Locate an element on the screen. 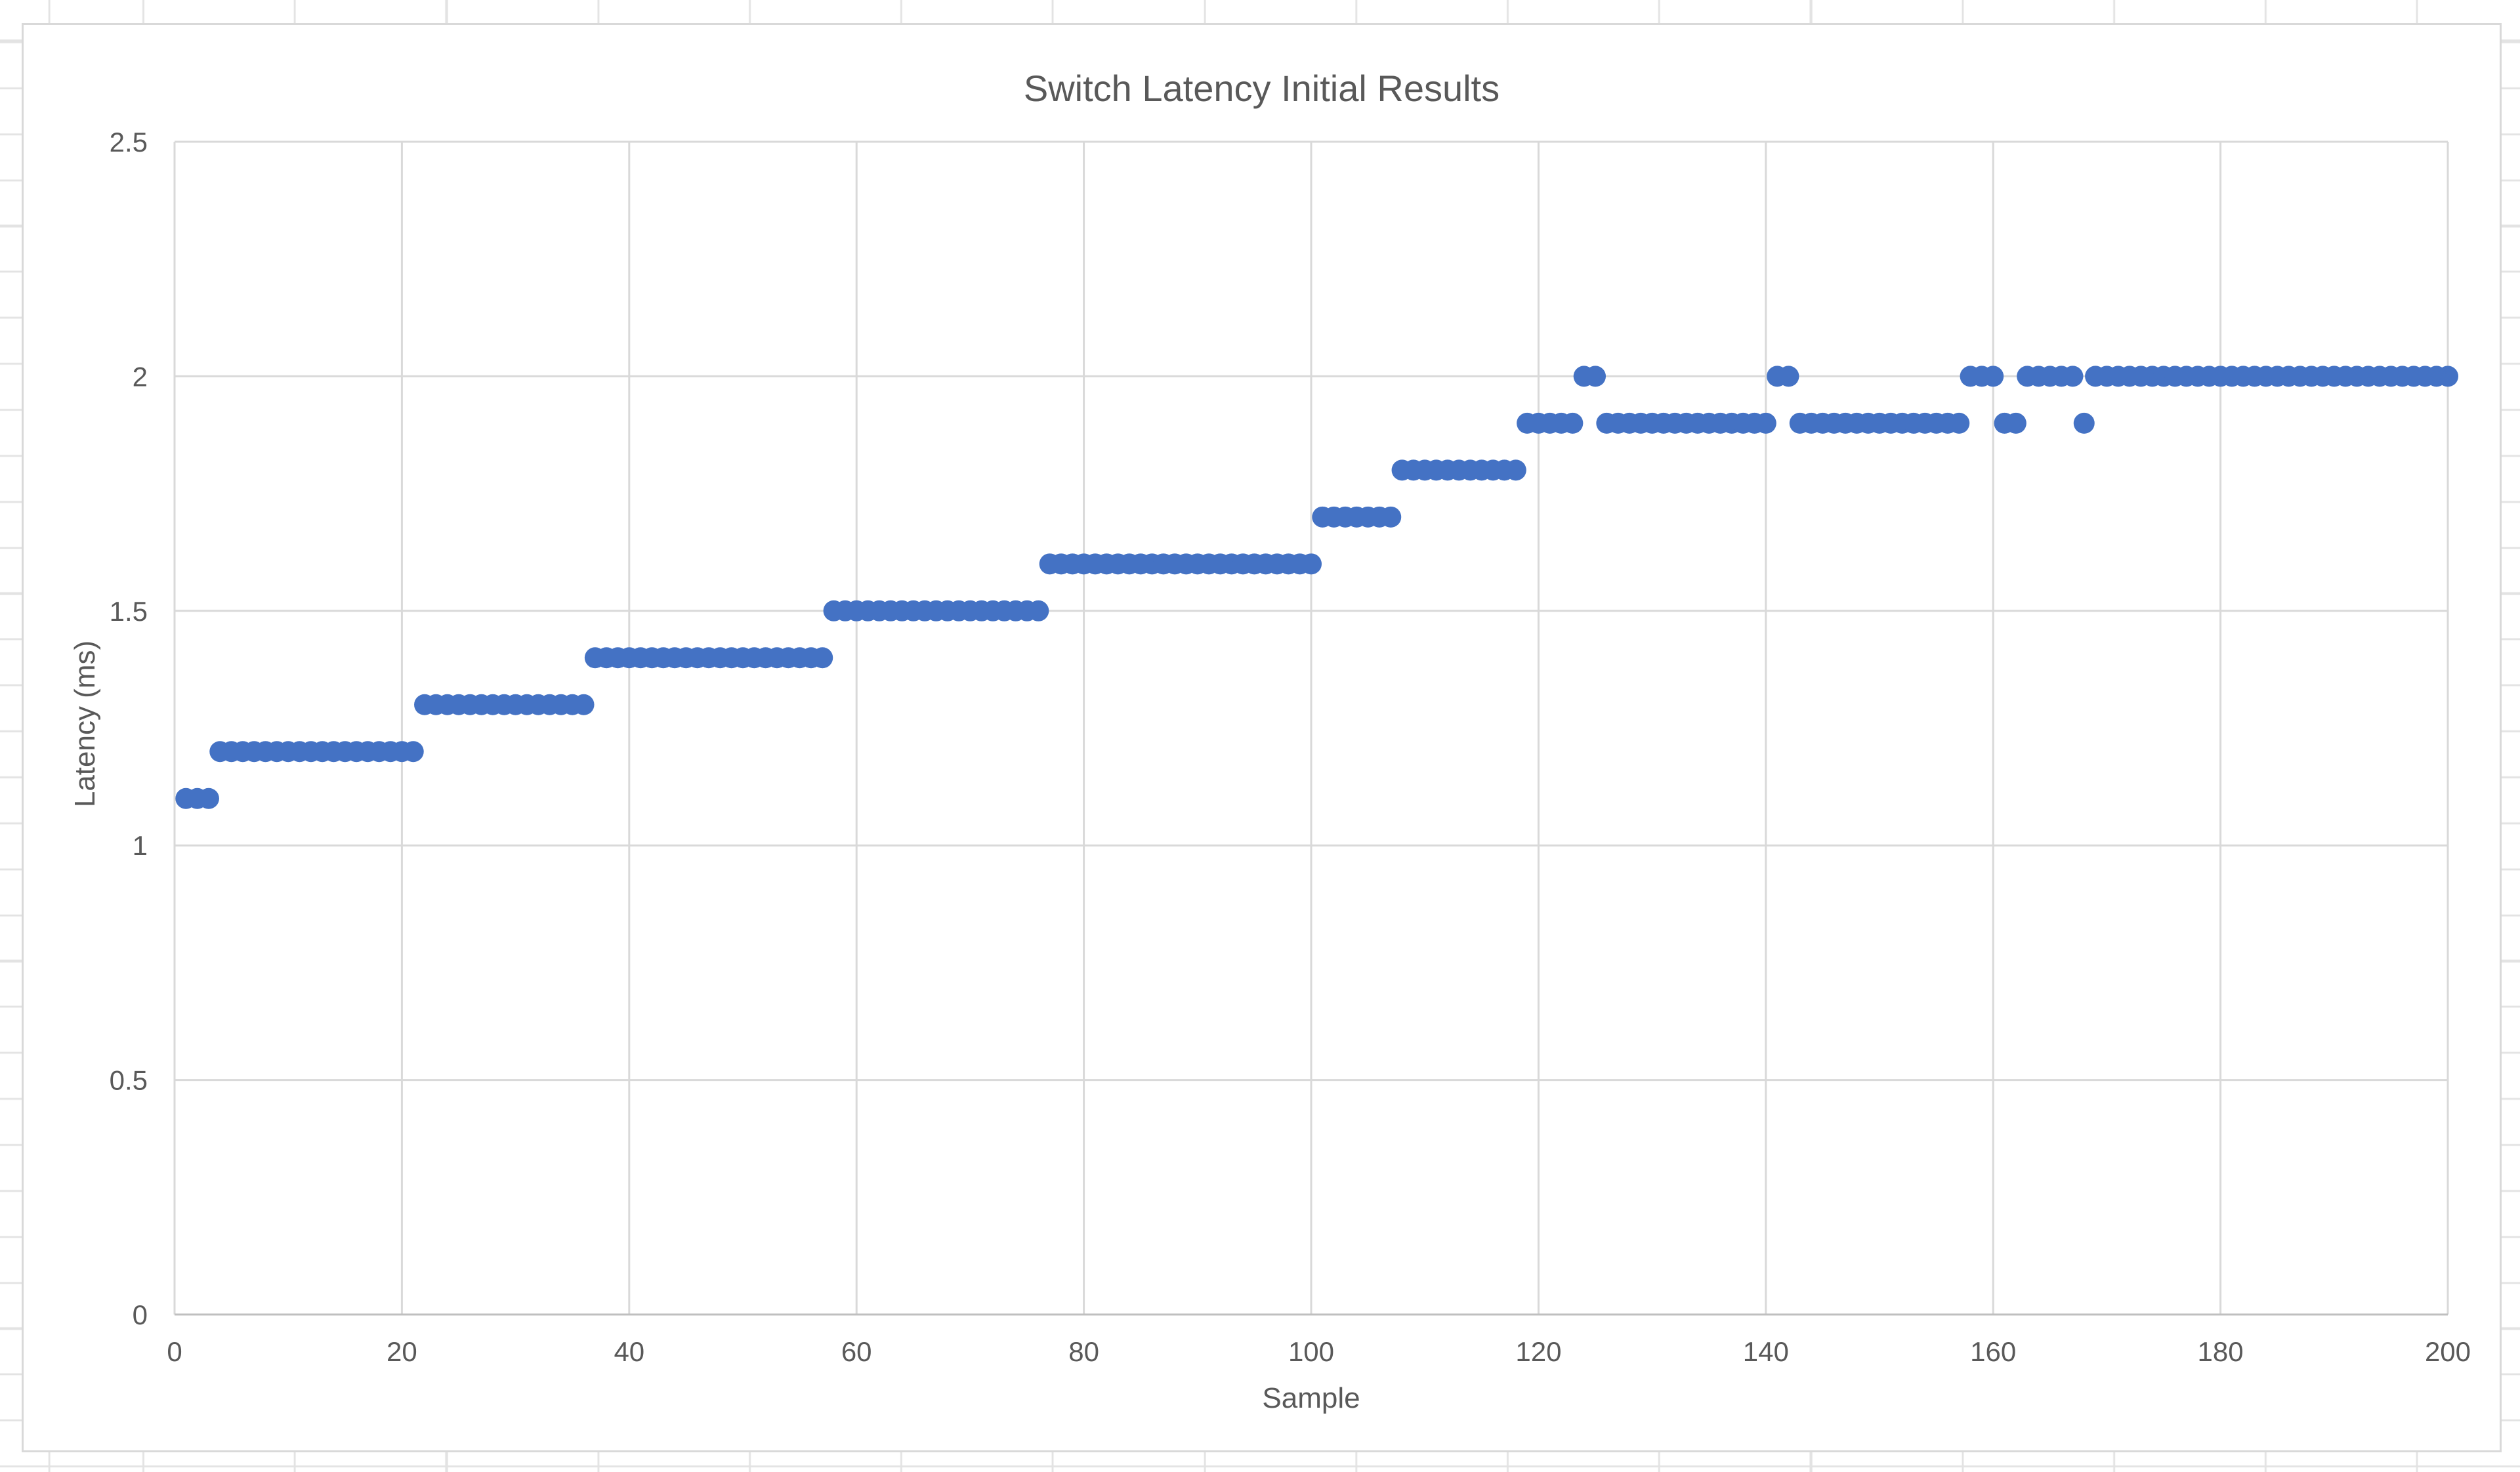  x-tick-label: 120 is located at coordinates (1538, 1351).